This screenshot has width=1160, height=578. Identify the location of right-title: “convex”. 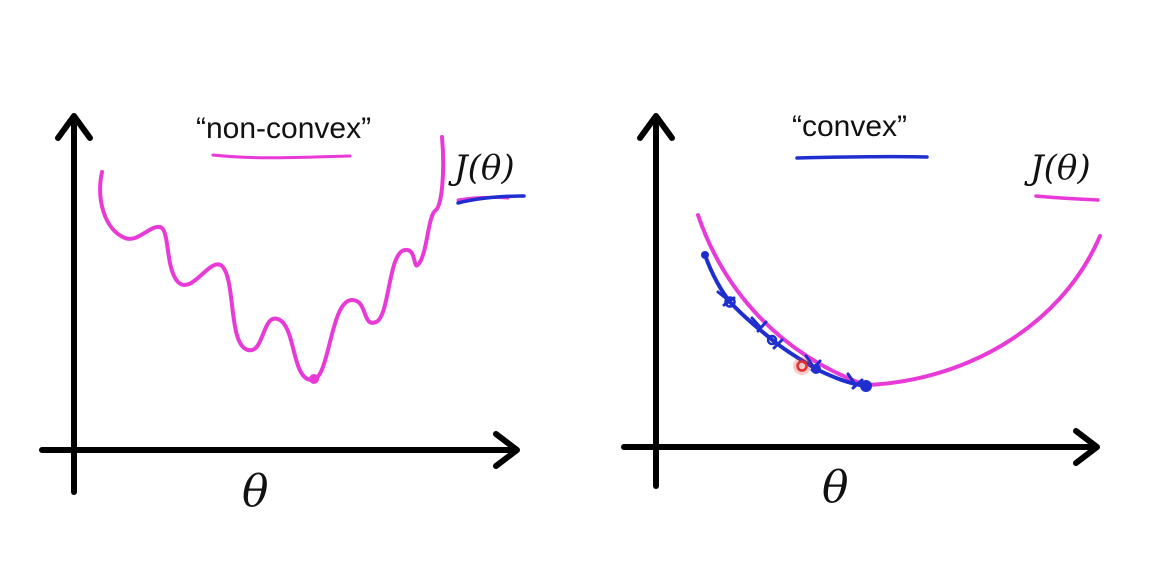
(850, 126).